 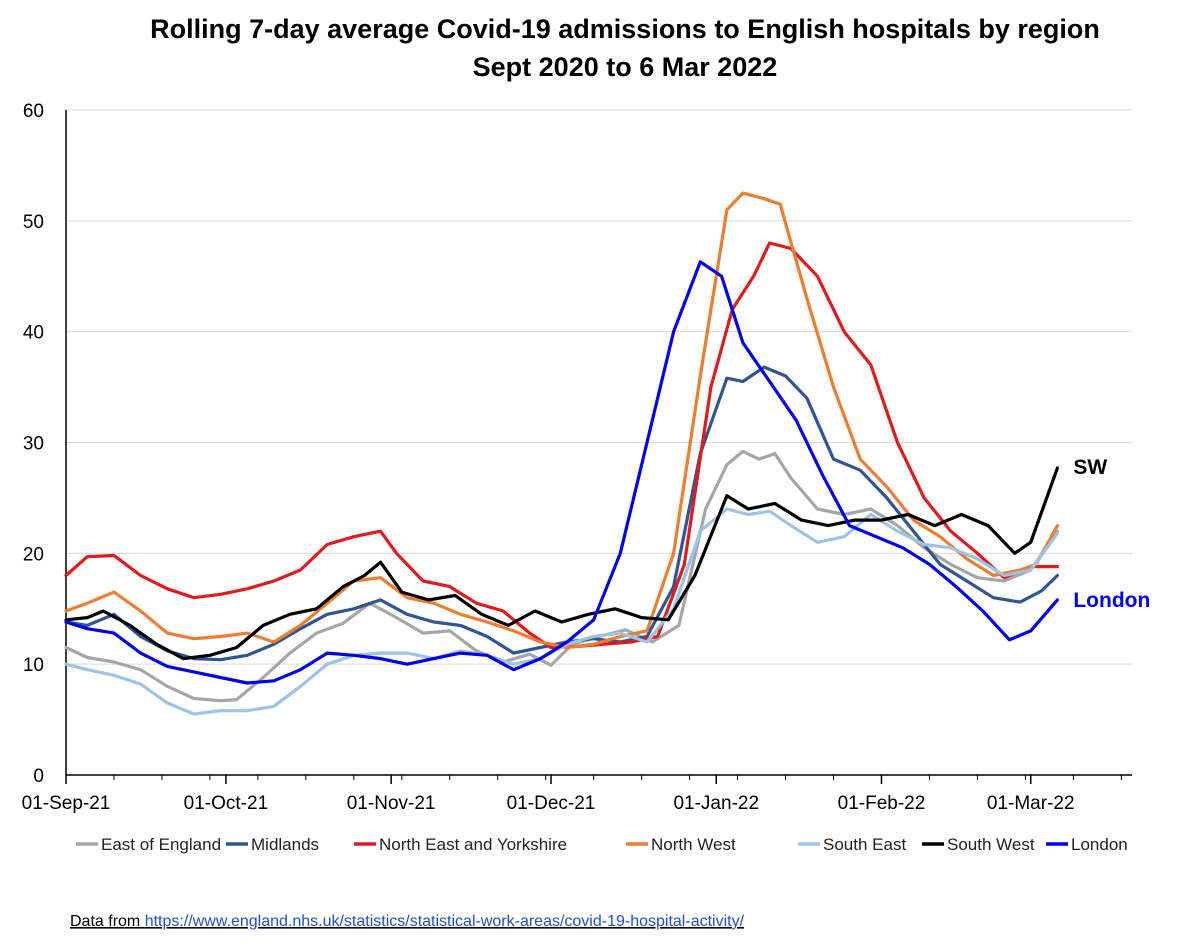 I want to click on y-tick-label: 10, so click(x=33, y=665).